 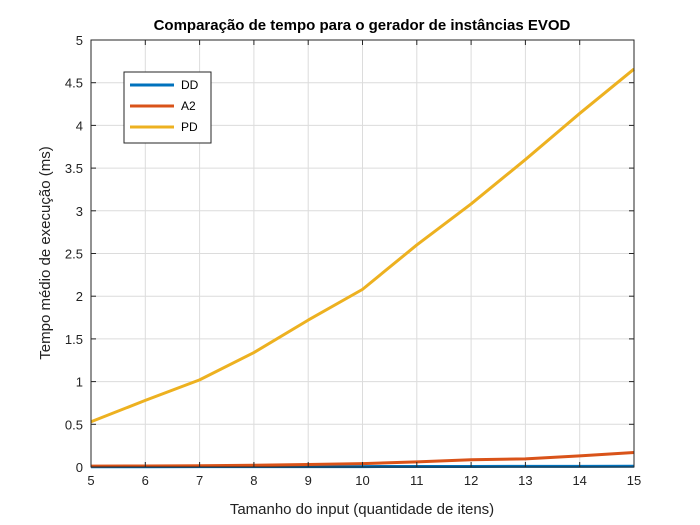 What do you see at coordinates (79, 40) in the screenshot?
I see `y-tick-label: 5` at bounding box center [79, 40].